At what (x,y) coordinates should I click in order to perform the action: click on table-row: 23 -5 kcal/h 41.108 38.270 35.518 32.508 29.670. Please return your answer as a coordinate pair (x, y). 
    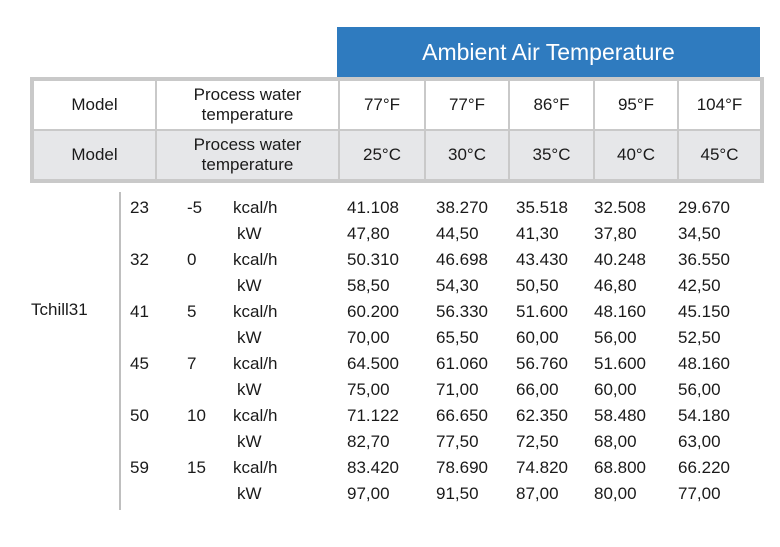
    Looking at the image, I should click on (390, 208).